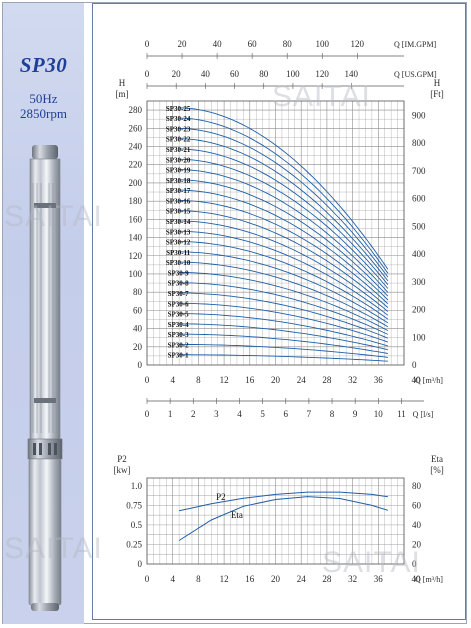 This screenshot has width=471, height=628. I want to click on p2-axis-label: P2, so click(122, 459).